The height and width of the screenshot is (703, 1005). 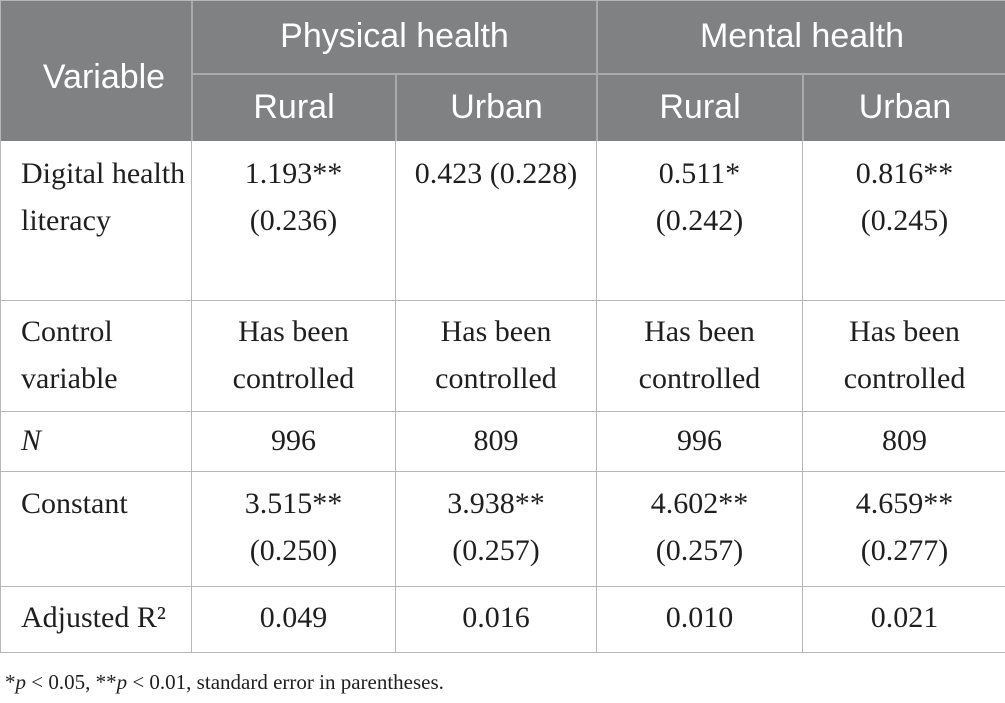 I want to click on row-label: Constant, so click(x=96, y=528).